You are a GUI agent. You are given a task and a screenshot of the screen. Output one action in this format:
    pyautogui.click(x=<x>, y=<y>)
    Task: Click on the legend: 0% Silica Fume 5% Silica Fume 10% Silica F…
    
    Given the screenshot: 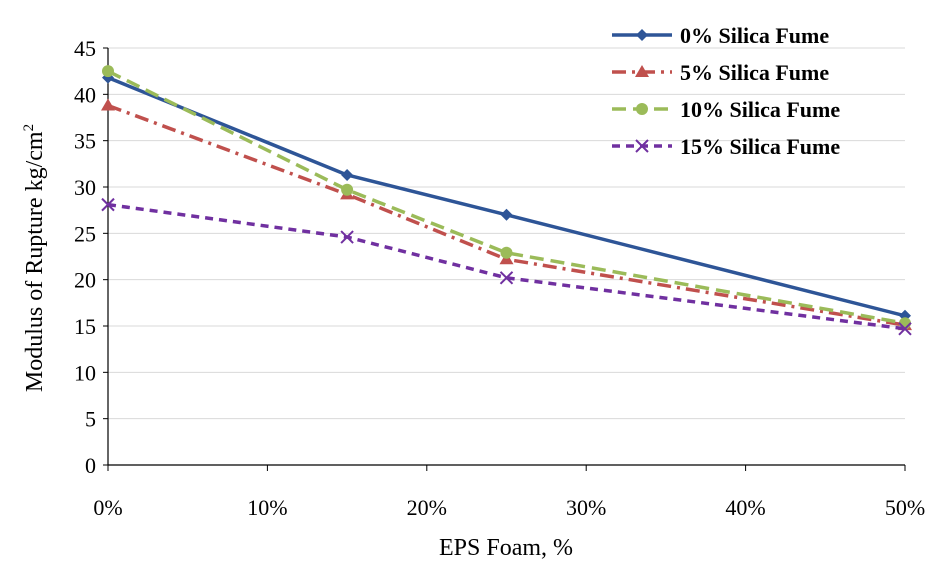 What is the action you would take?
    pyautogui.click(x=726, y=91)
    